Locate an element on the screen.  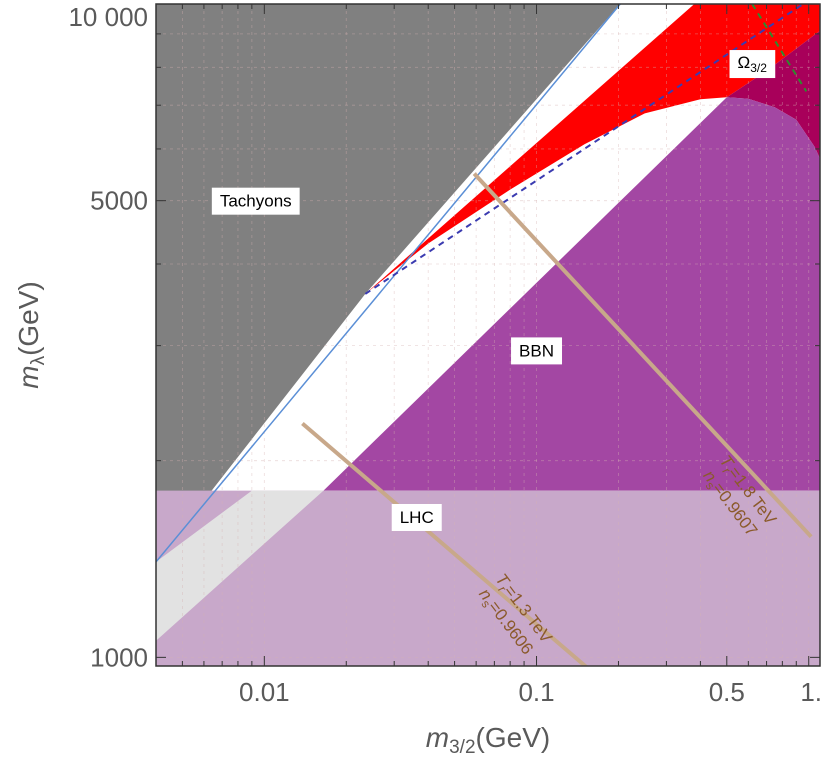
line-tr13 is located at coordinates (445, 543).